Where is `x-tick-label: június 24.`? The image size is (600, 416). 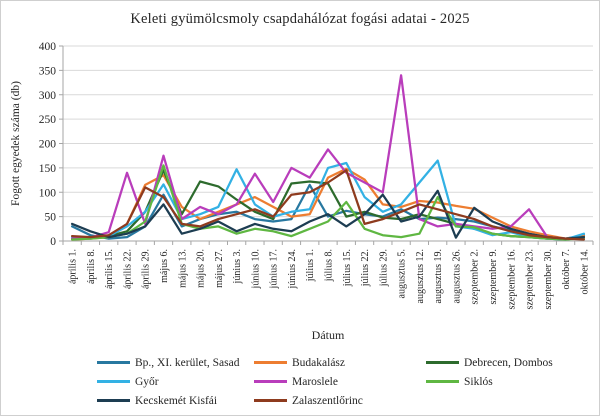 x-tick-label: június 24. is located at coordinates (292, 269).